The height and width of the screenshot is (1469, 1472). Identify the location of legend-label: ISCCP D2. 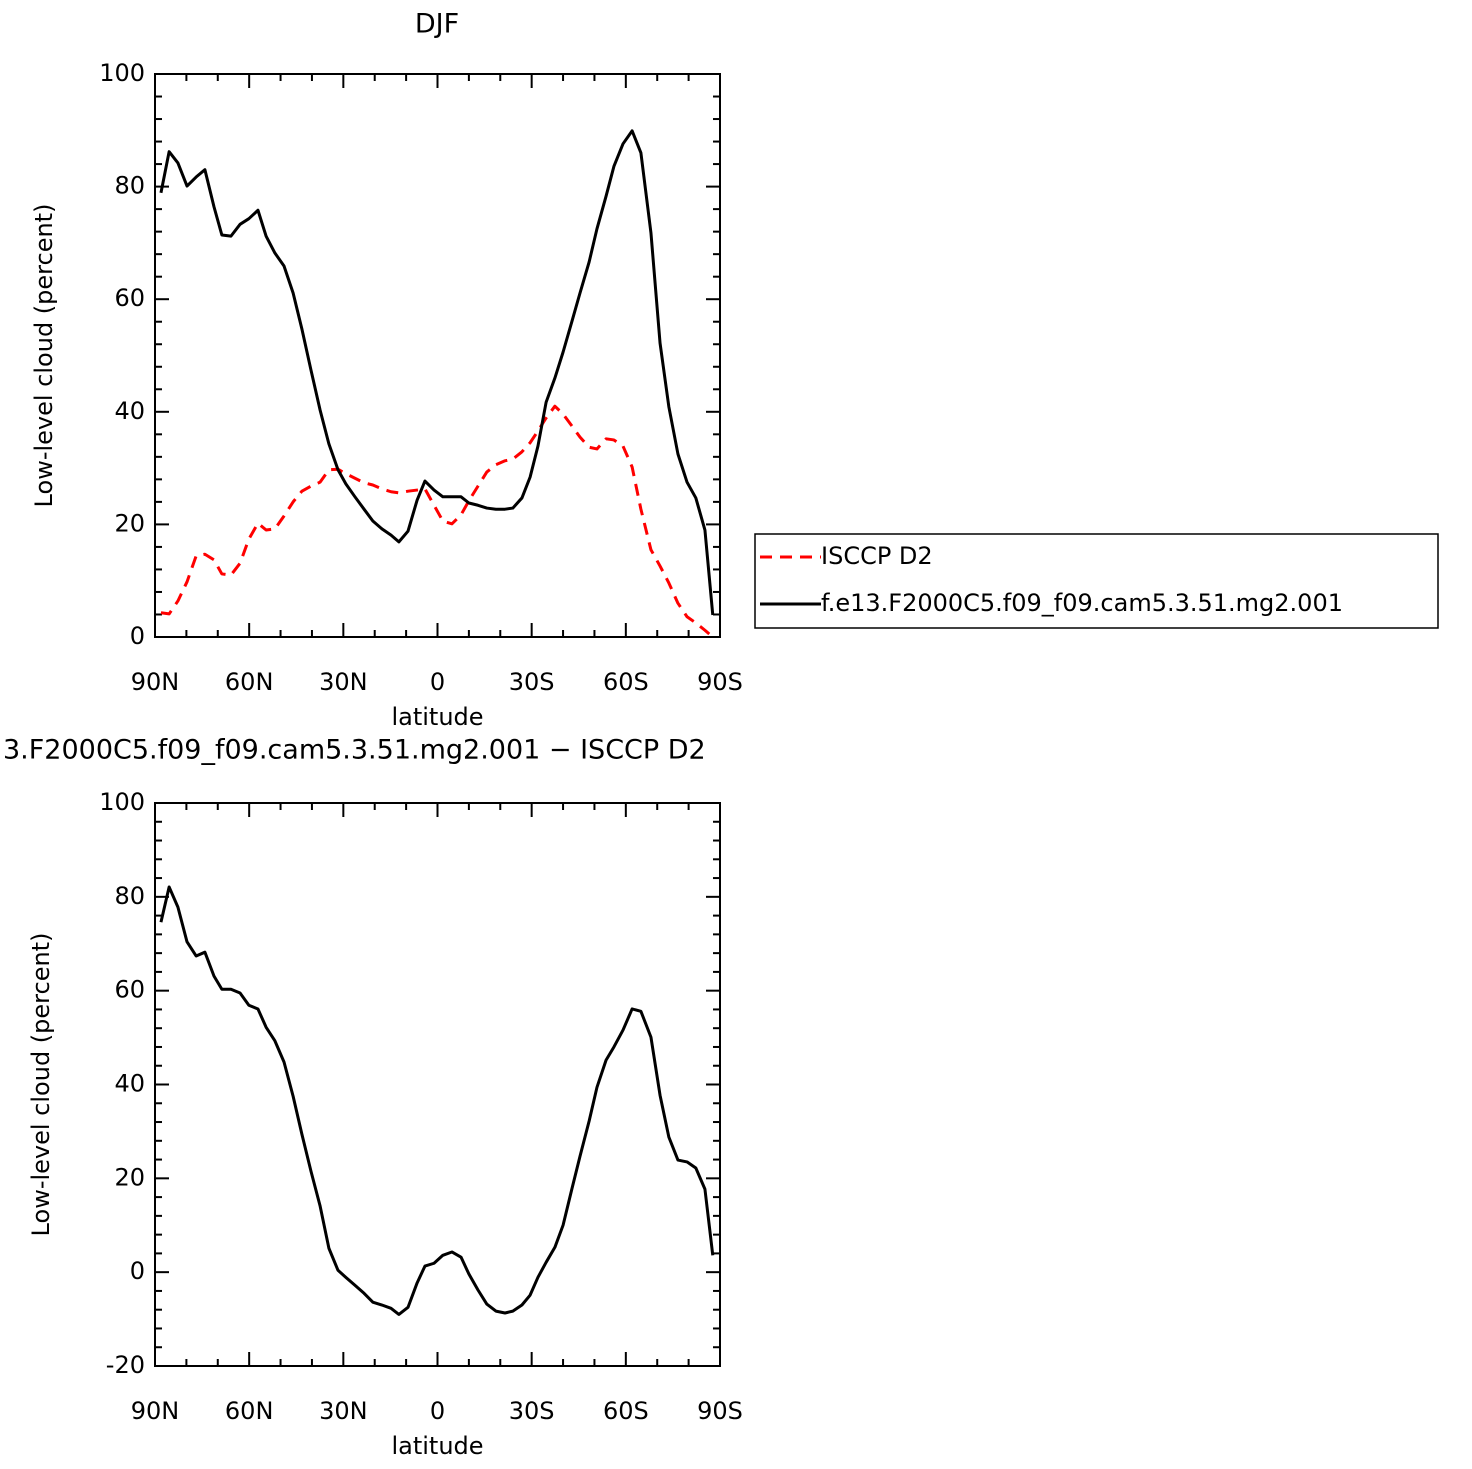
(877, 556).